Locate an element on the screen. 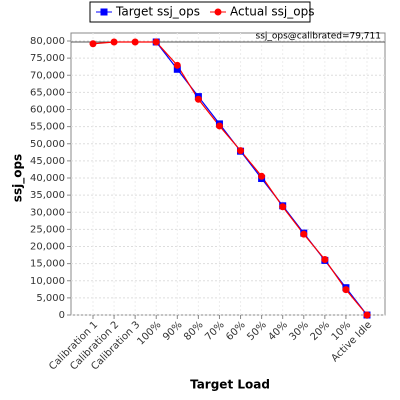 This screenshot has width=400, height=400. y-tick-label: 60,000 is located at coordinates (47, 110).